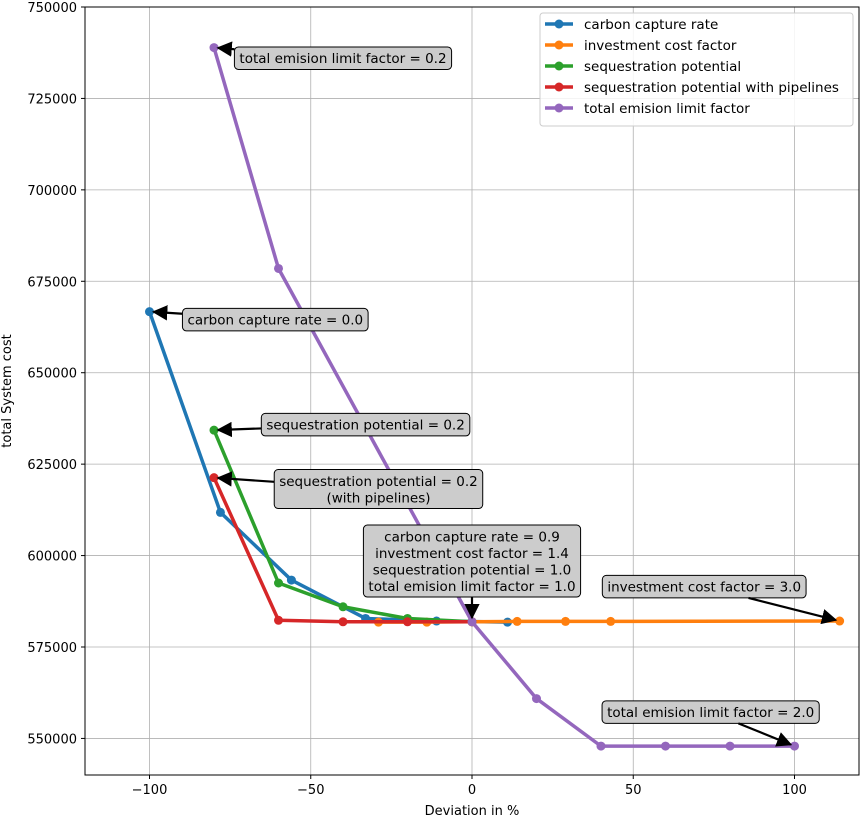 The height and width of the screenshot is (819, 866). I want to click on x-tick-label: 50, so click(633, 790).